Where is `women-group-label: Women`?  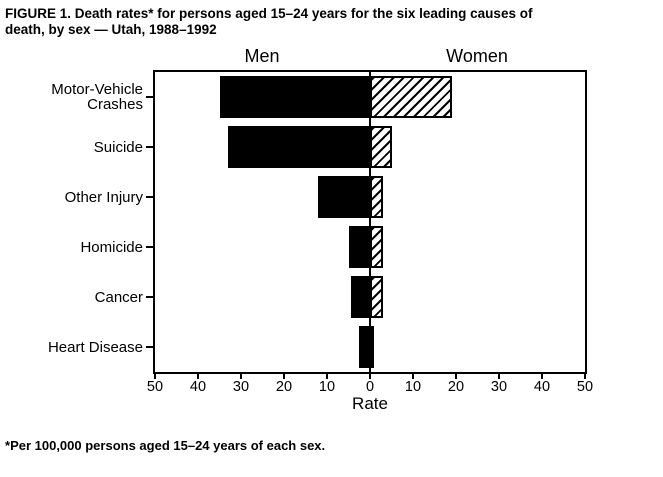 women-group-label: Women is located at coordinates (477, 56).